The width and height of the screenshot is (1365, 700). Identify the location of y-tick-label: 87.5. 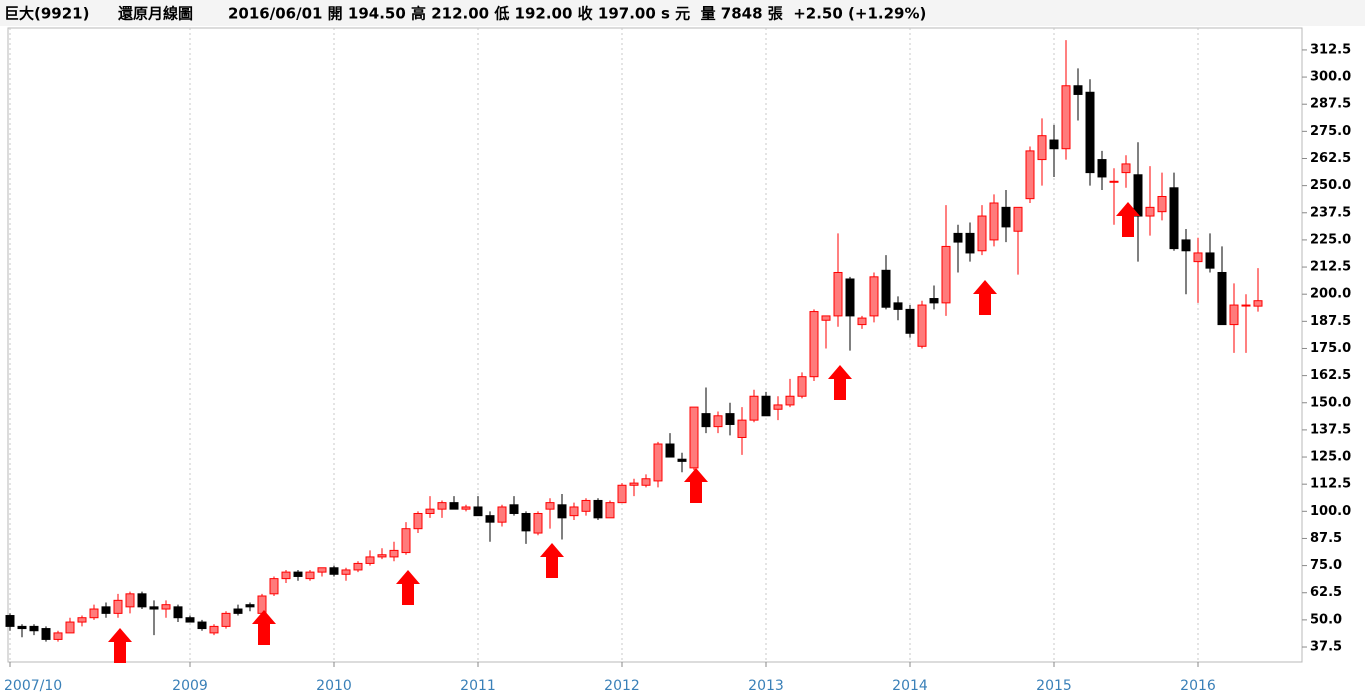
(1326, 538).